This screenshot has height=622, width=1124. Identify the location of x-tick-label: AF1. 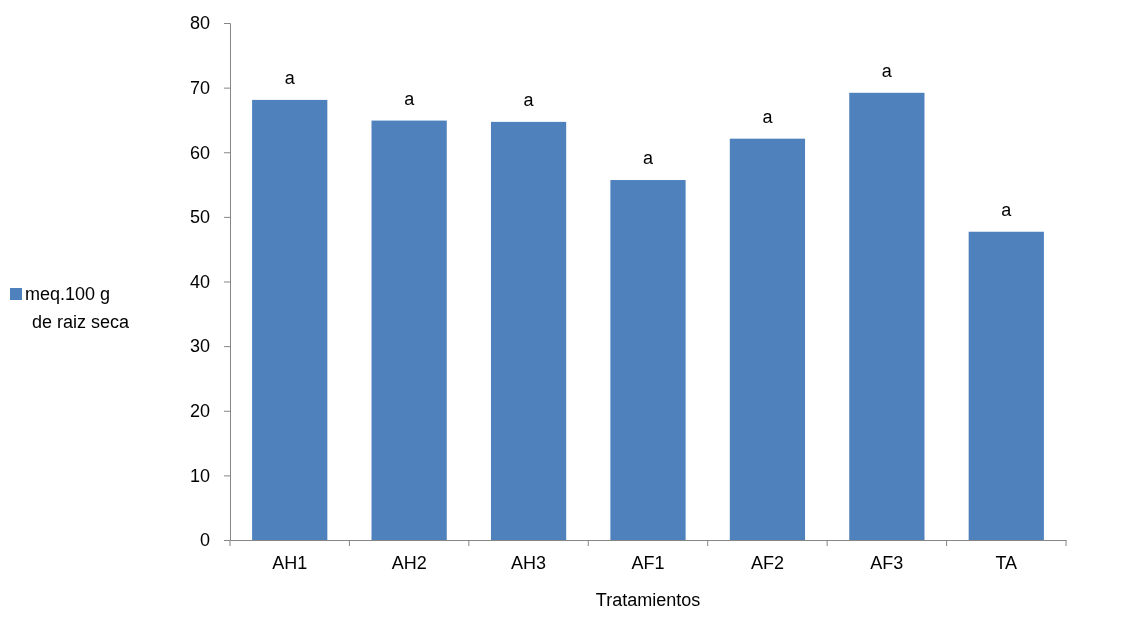
(648, 562).